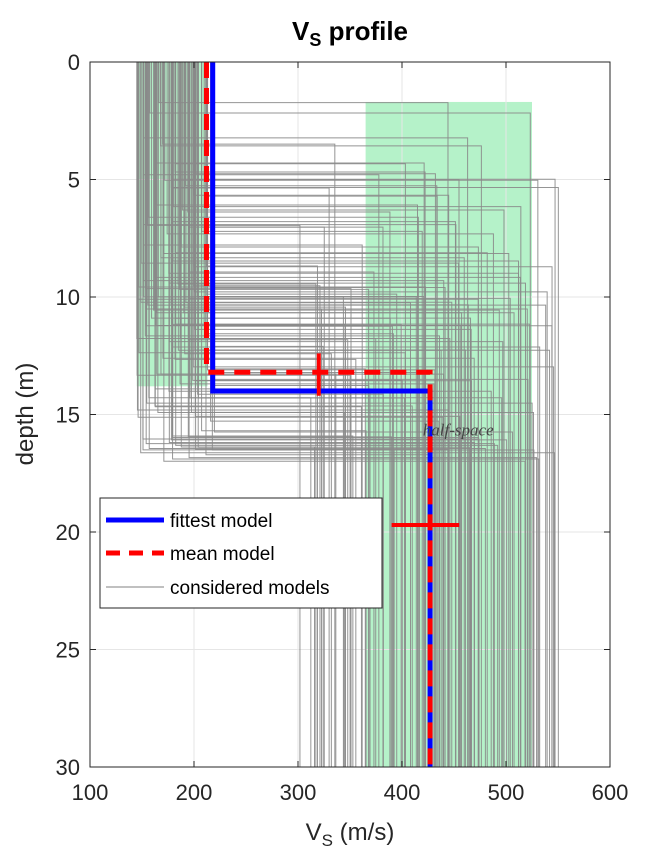  I want to click on chart-title-rest: profile, so click(364, 31).